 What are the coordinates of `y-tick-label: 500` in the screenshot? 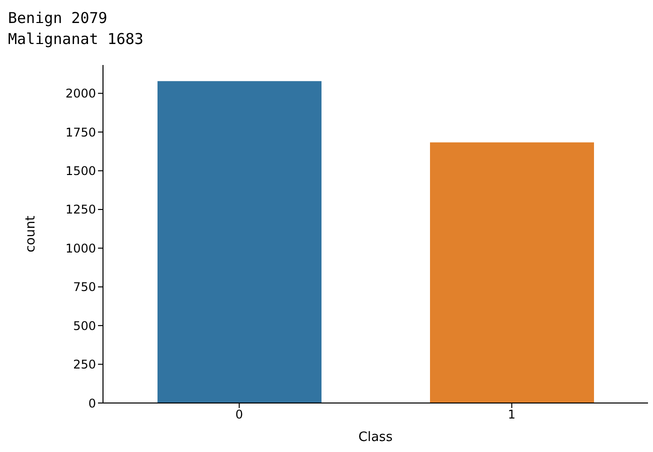 It's located at (84, 325).